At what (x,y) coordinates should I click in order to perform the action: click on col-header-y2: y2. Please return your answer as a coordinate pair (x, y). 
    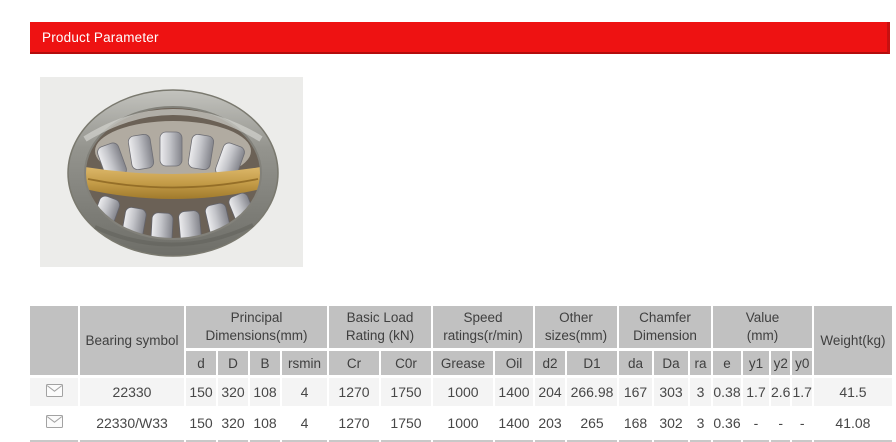
    Looking at the image, I should click on (781, 363).